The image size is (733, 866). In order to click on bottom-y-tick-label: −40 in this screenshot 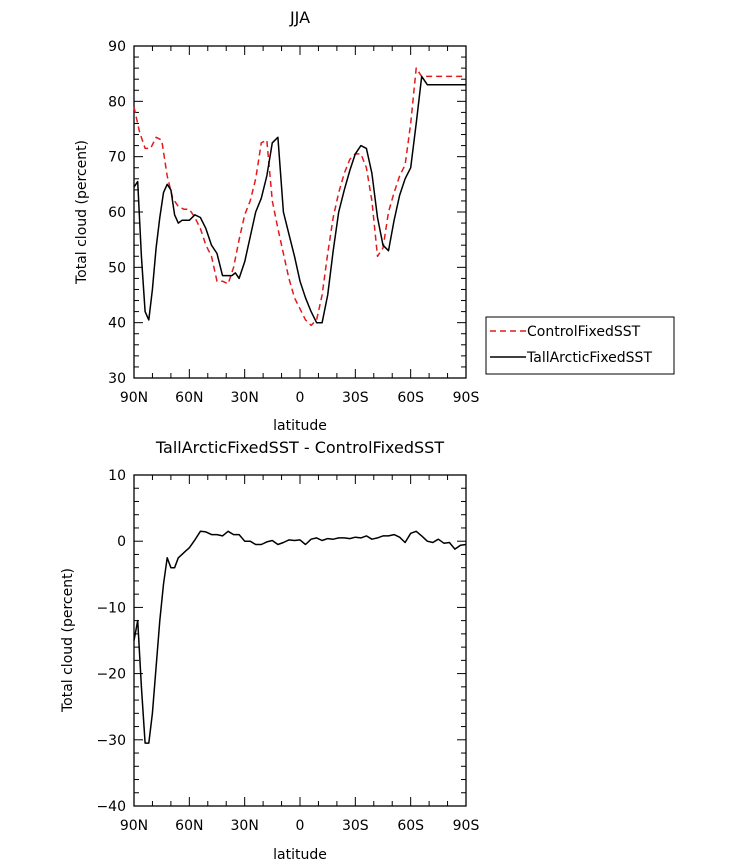, I will do `click(111, 807)`.